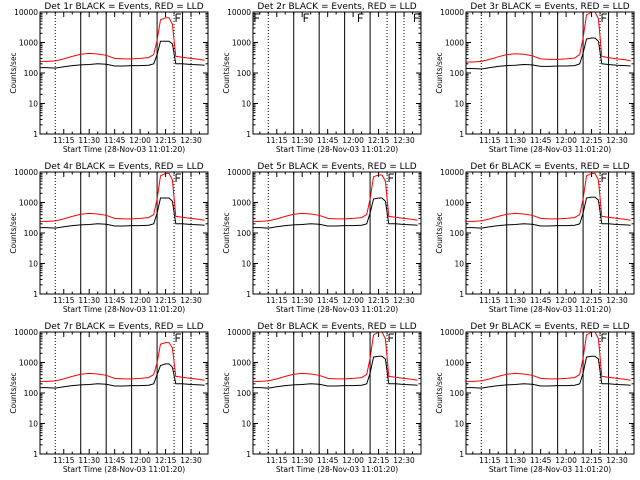 The width and height of the screenshot is (640, 480). I want to click on panel-title: Det 1r BLACK = Events, RED = LLD, so click(123, 7).